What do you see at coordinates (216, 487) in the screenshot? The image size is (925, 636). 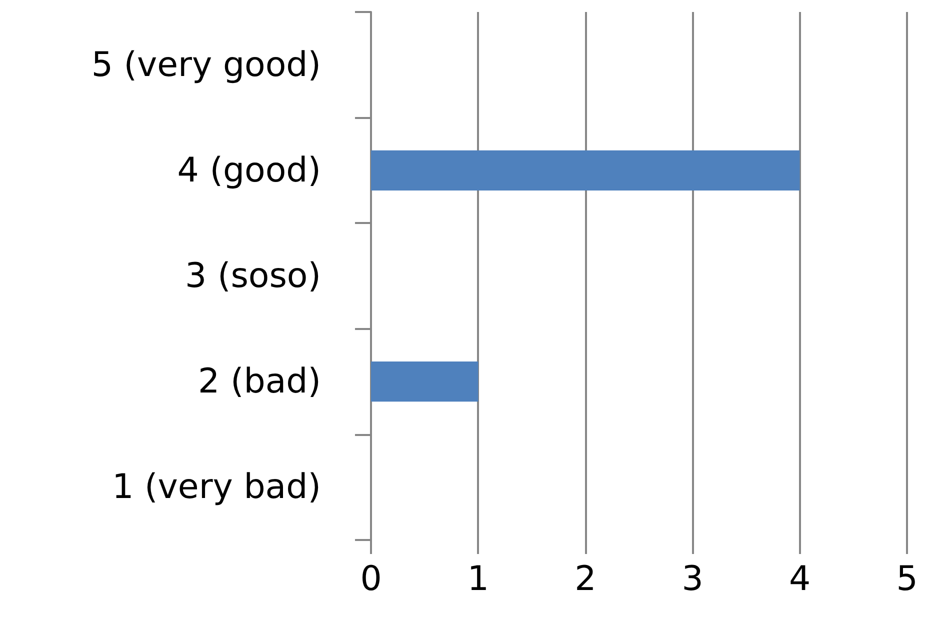 I see `y-tick-label: 1 (very bad)` at bounding box center [216, 487].